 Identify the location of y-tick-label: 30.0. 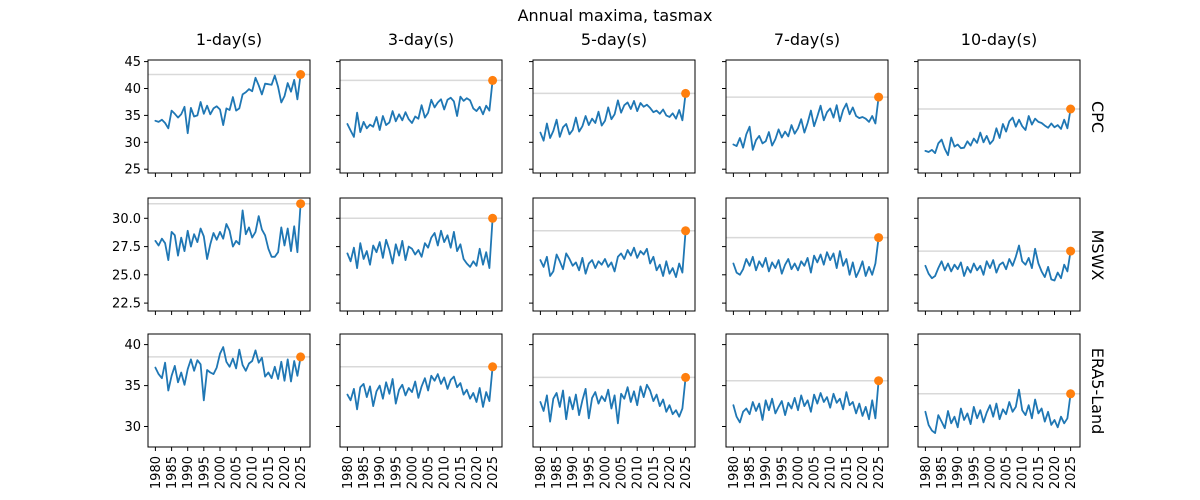
(126, 219).